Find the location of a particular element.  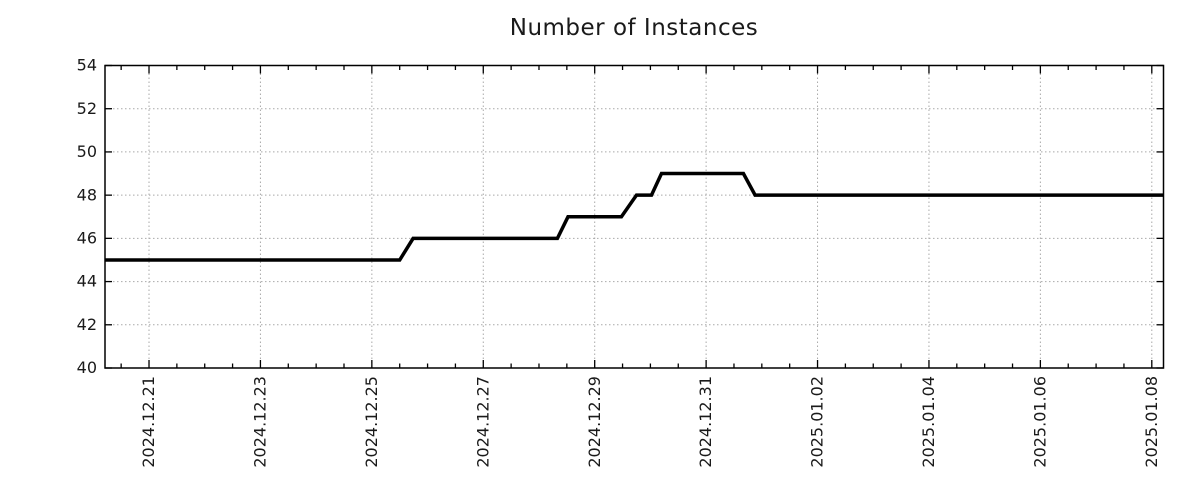

y-tick-label: 42 is located at coordinates (87, 324).